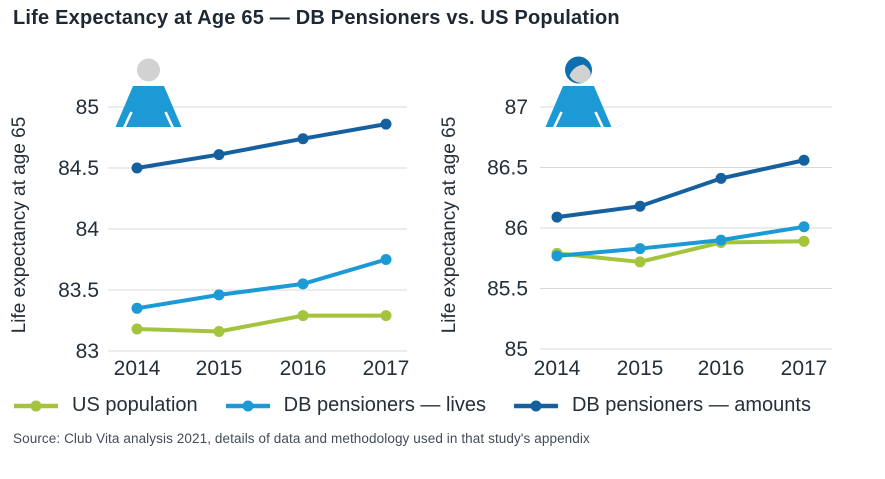 This screenshot has width=885, height=479. I want to click on legend-label: DB pensioners — lives, so click(384, 405).